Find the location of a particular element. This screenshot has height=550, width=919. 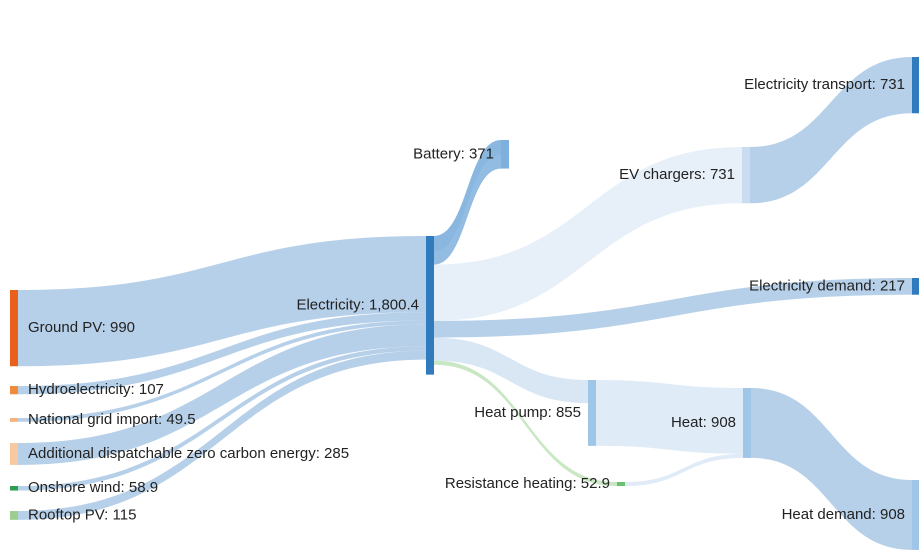

node-label: Electricity demand: 217 is located at coordinates (827, 285).